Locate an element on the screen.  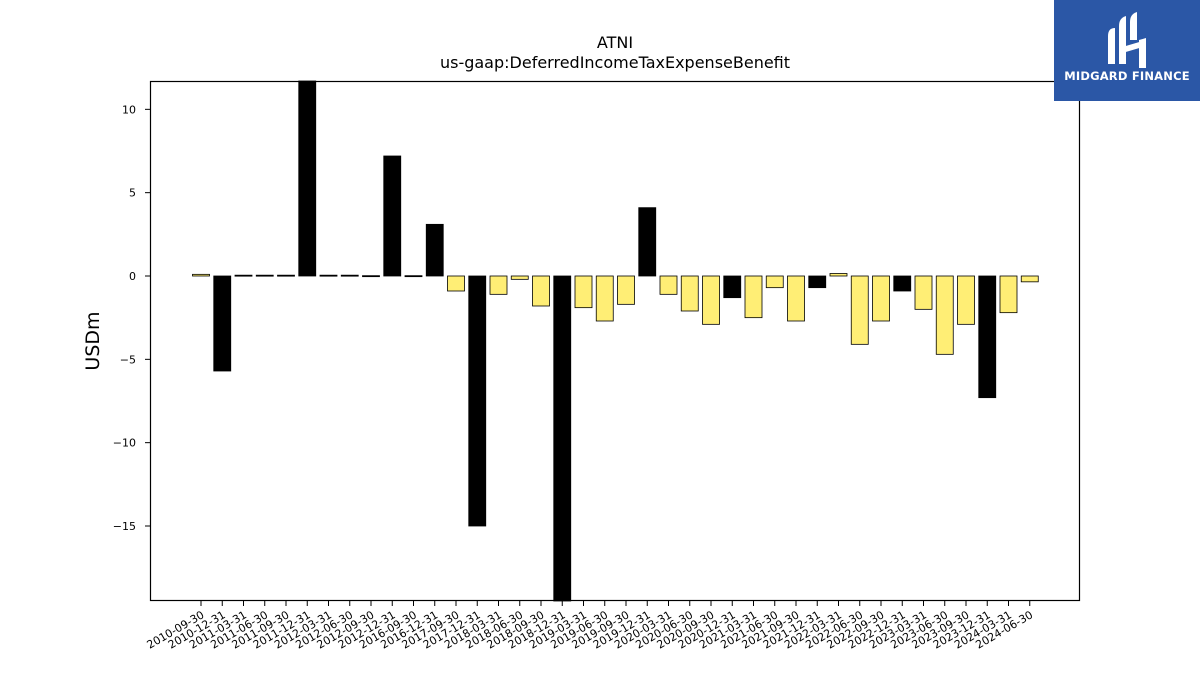
y-tick-label: 0 is located at coordinates (132, 276).